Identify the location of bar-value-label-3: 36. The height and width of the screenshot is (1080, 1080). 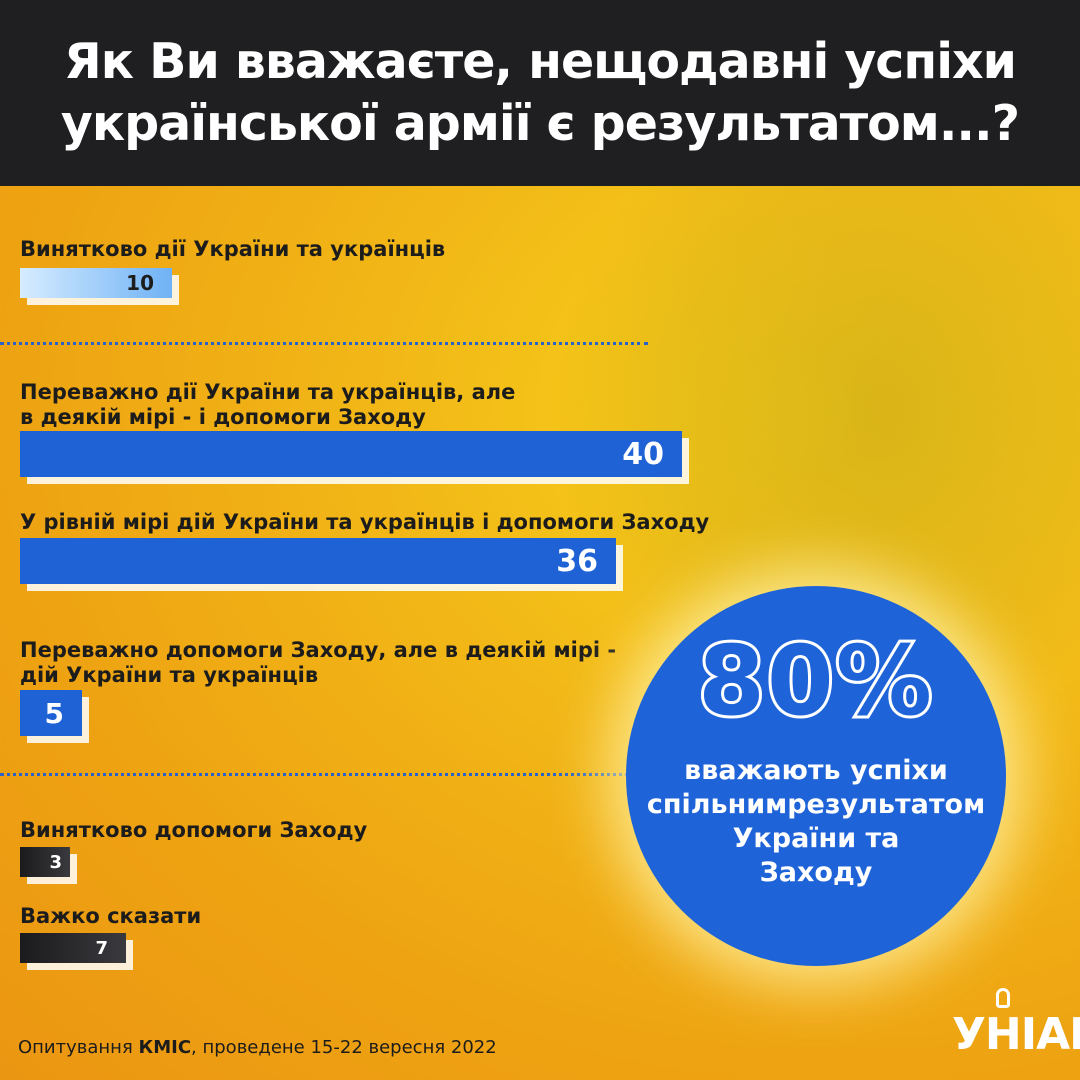
(577, 561).